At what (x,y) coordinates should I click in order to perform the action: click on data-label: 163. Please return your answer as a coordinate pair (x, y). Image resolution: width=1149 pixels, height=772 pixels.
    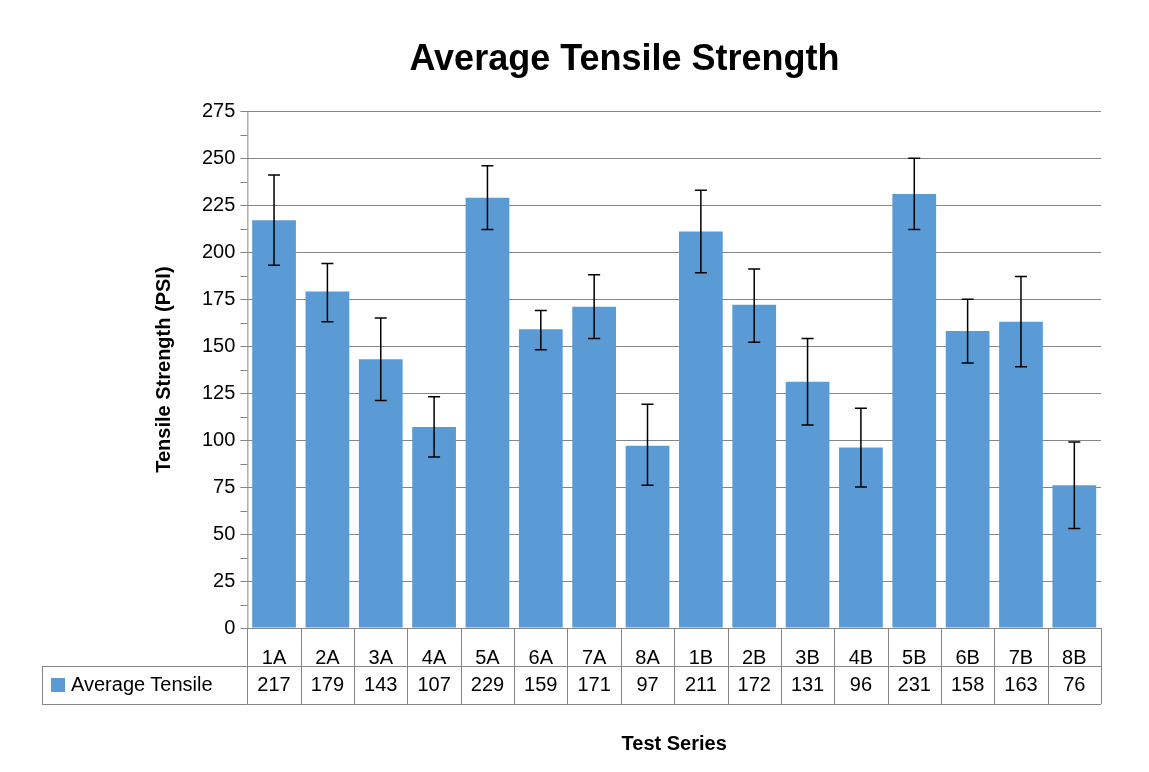
    Looking at the image, I should click on (1021, 683).